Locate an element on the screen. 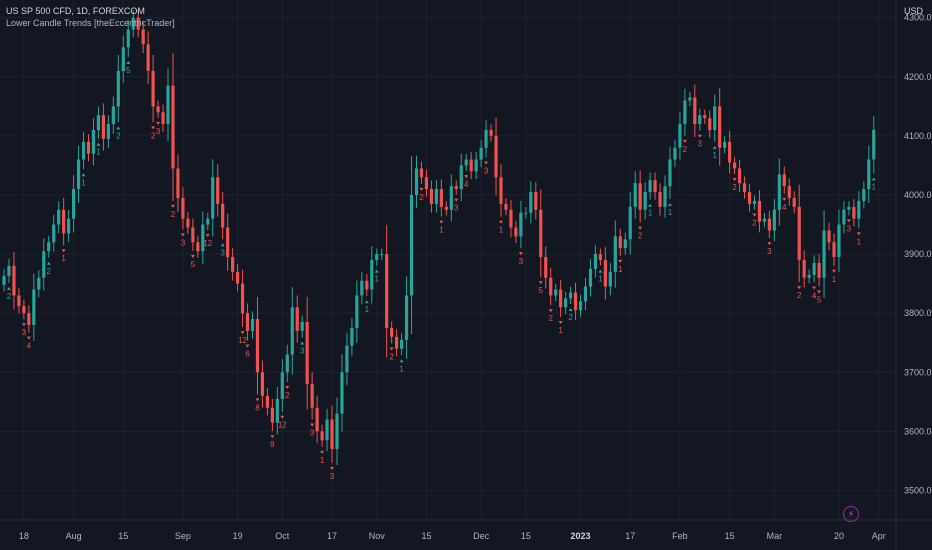  time-tick-label: Nov is located at coordinates (377, 536).